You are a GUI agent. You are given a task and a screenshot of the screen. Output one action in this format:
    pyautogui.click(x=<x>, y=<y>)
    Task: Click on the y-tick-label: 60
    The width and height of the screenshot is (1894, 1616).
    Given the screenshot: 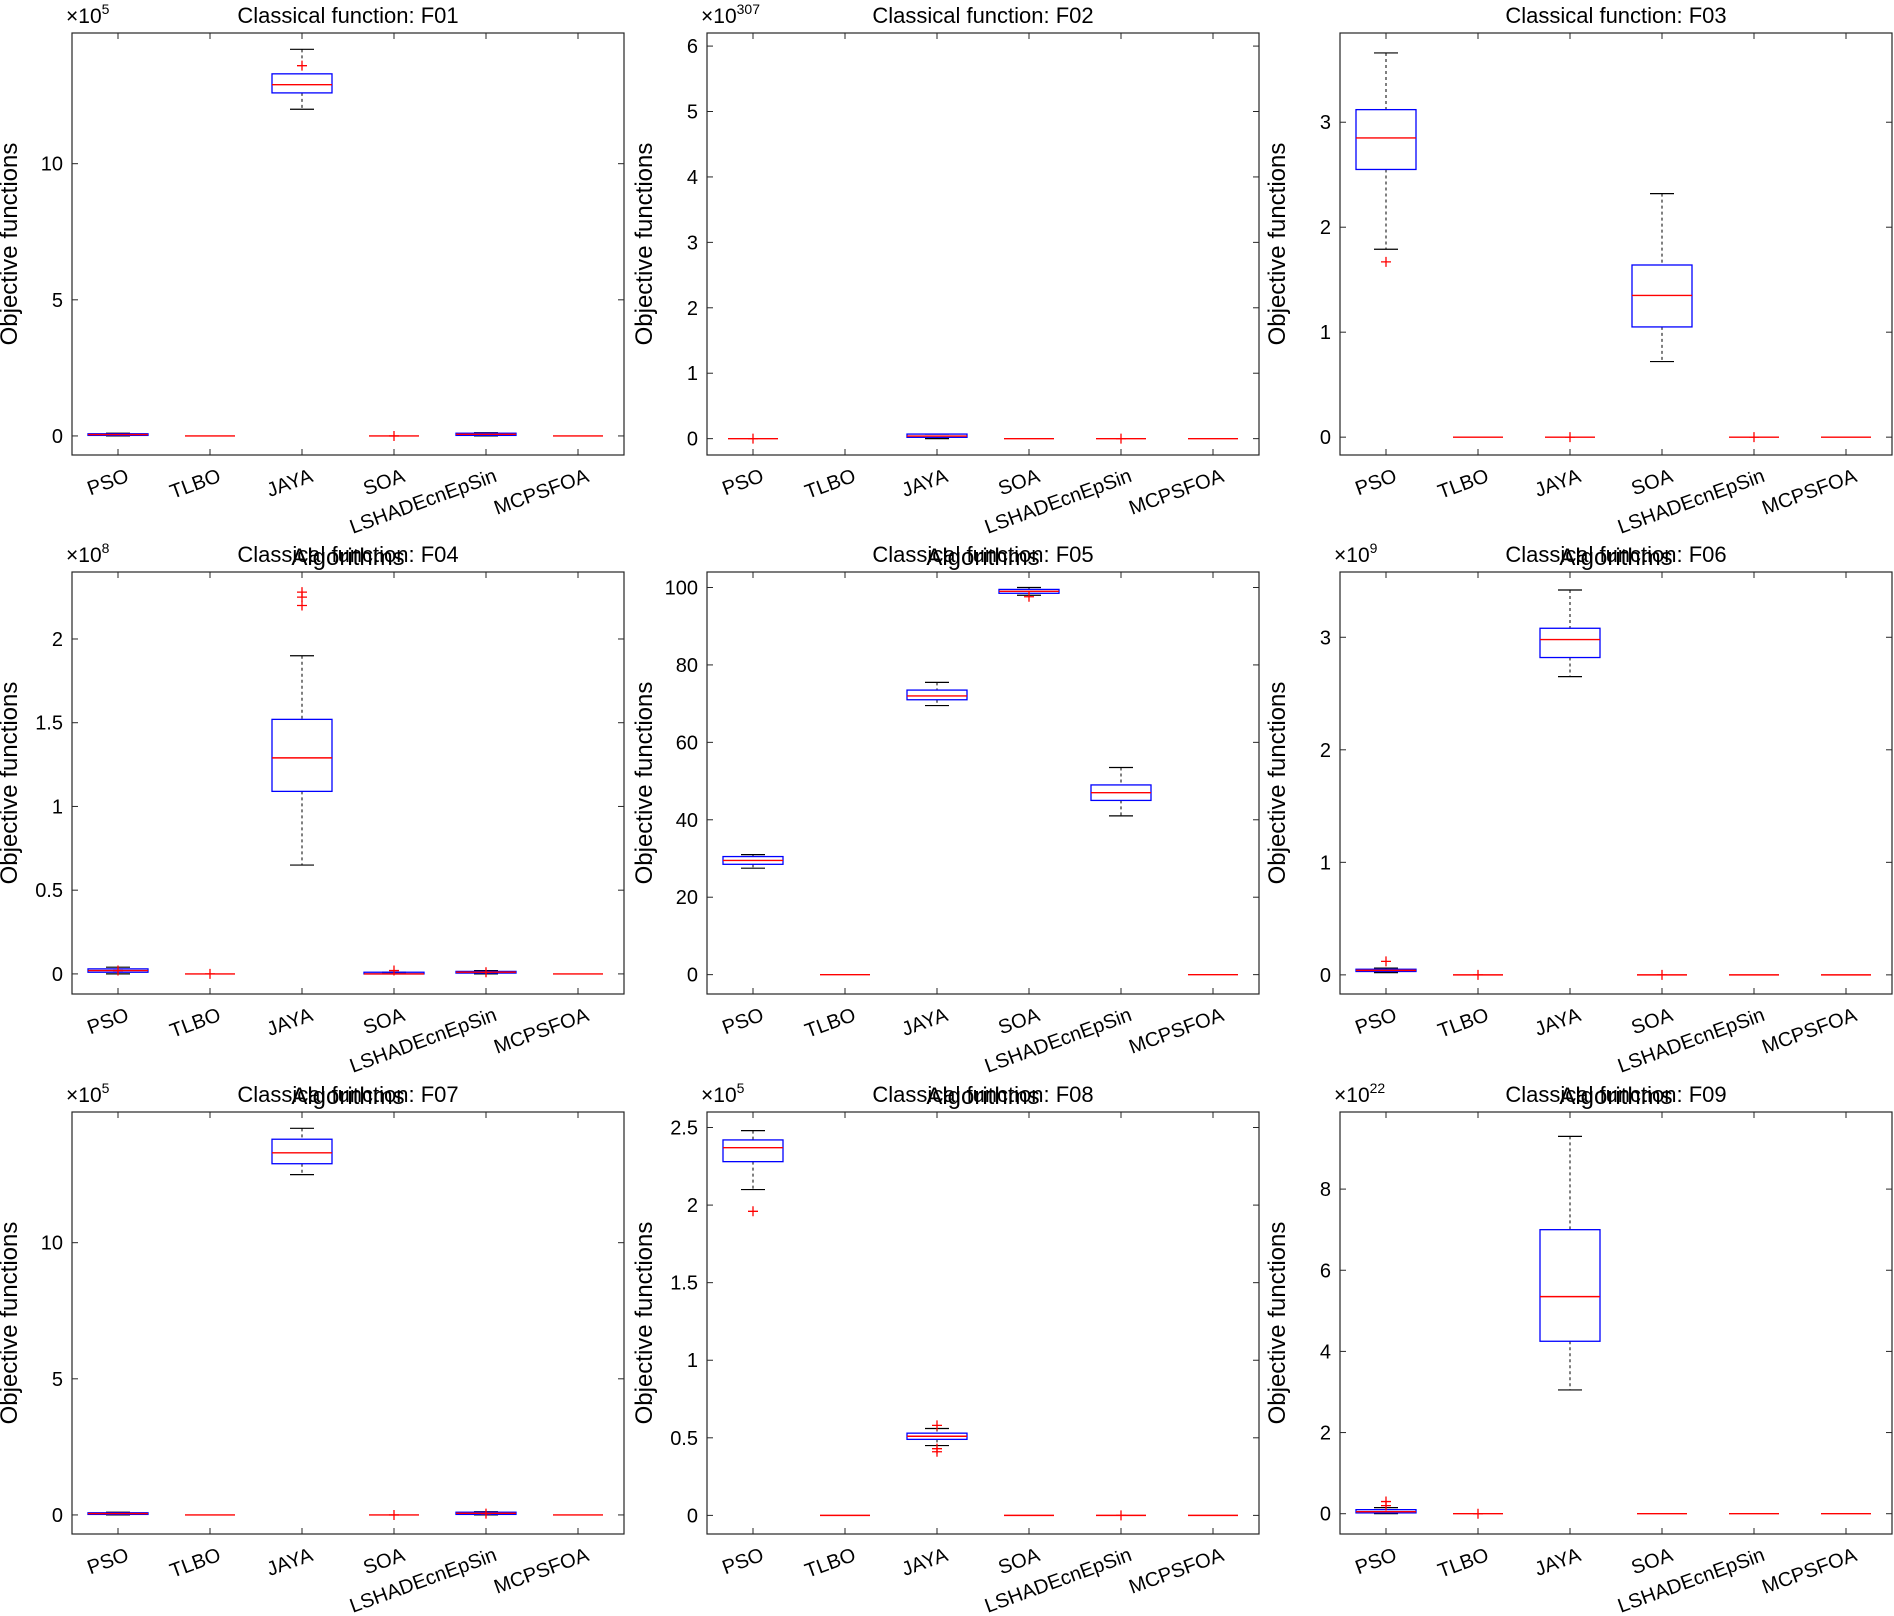 What is the action you would take?
    pyautogui.click(x=687, y=743)
    